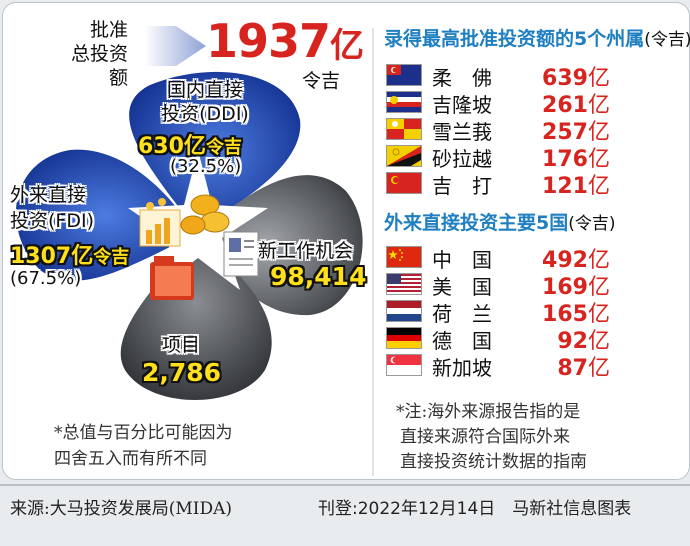  Describe the element at coordinates (306, 251) in the screenshot. I see `jobs-title: 新工作机会` at that location.